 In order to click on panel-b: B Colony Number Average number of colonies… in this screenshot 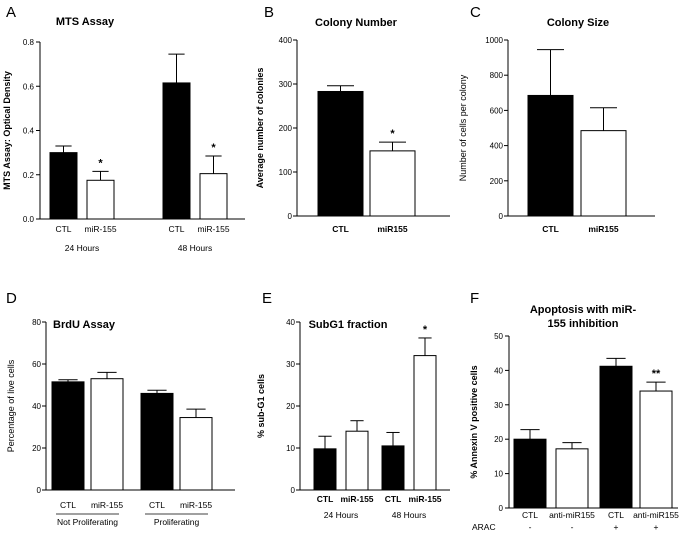, I will do `click(352, 119)`.